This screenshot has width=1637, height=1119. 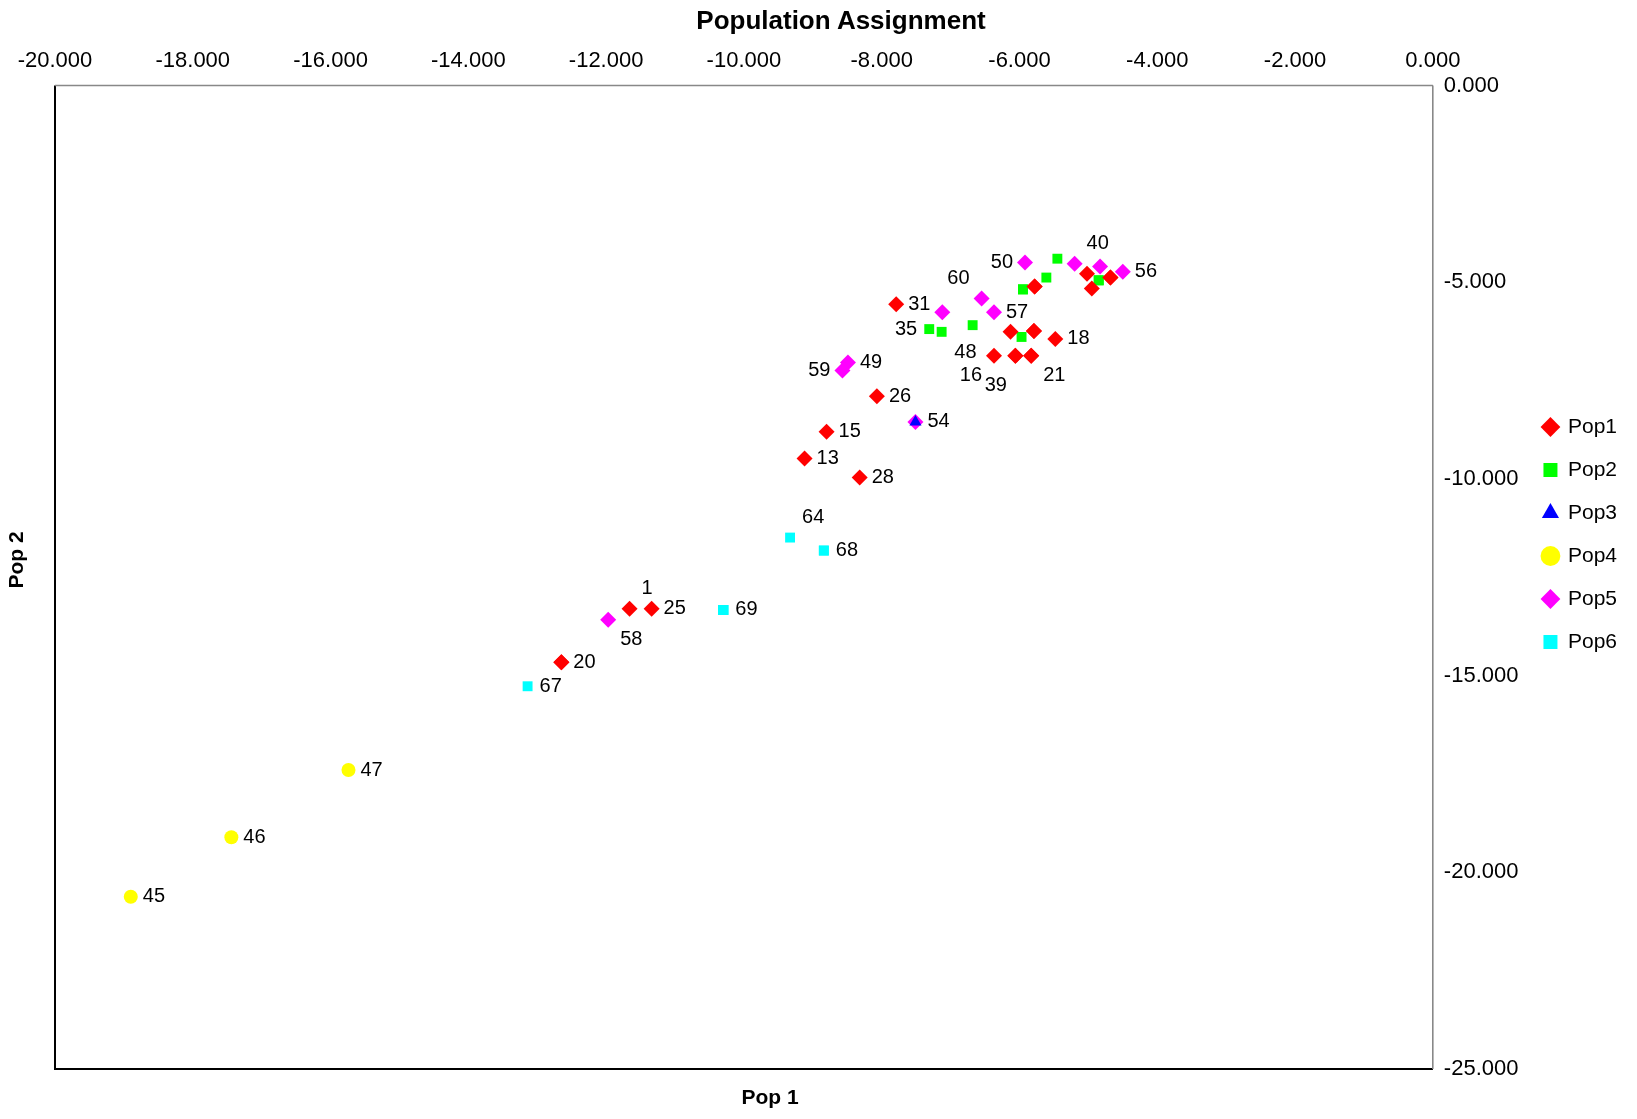 What do you see at coordinates (1054, 374) in the screenshot?
I see `annotation: 21` at bounding box center [1054, 374].